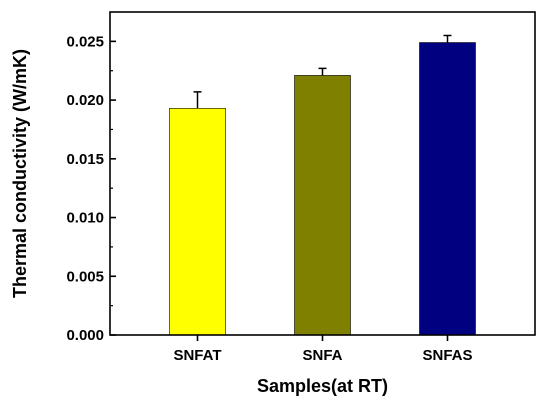 The image size is (550, 406). What do you see at coordinates (91, 188) in the screenshot?
I see `y-axis: 0.000 0.005 0.010 0.015 0.020 0.025` at bounding box center [91, 188].